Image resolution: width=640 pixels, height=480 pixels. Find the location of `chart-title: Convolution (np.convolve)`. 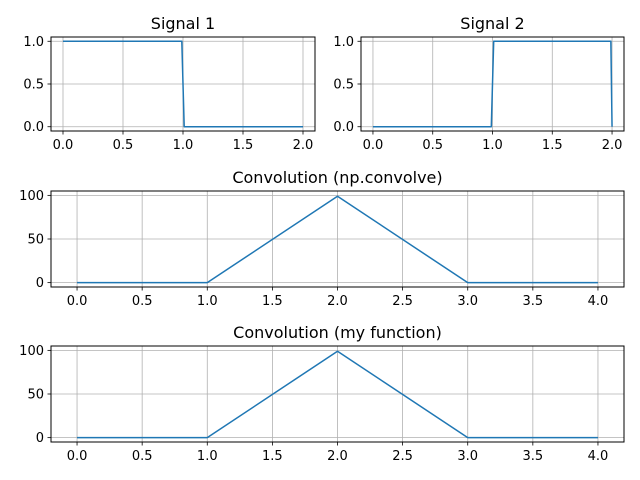

chart-title: Convolution (np.convolve) is located at coordinates (337, 177).